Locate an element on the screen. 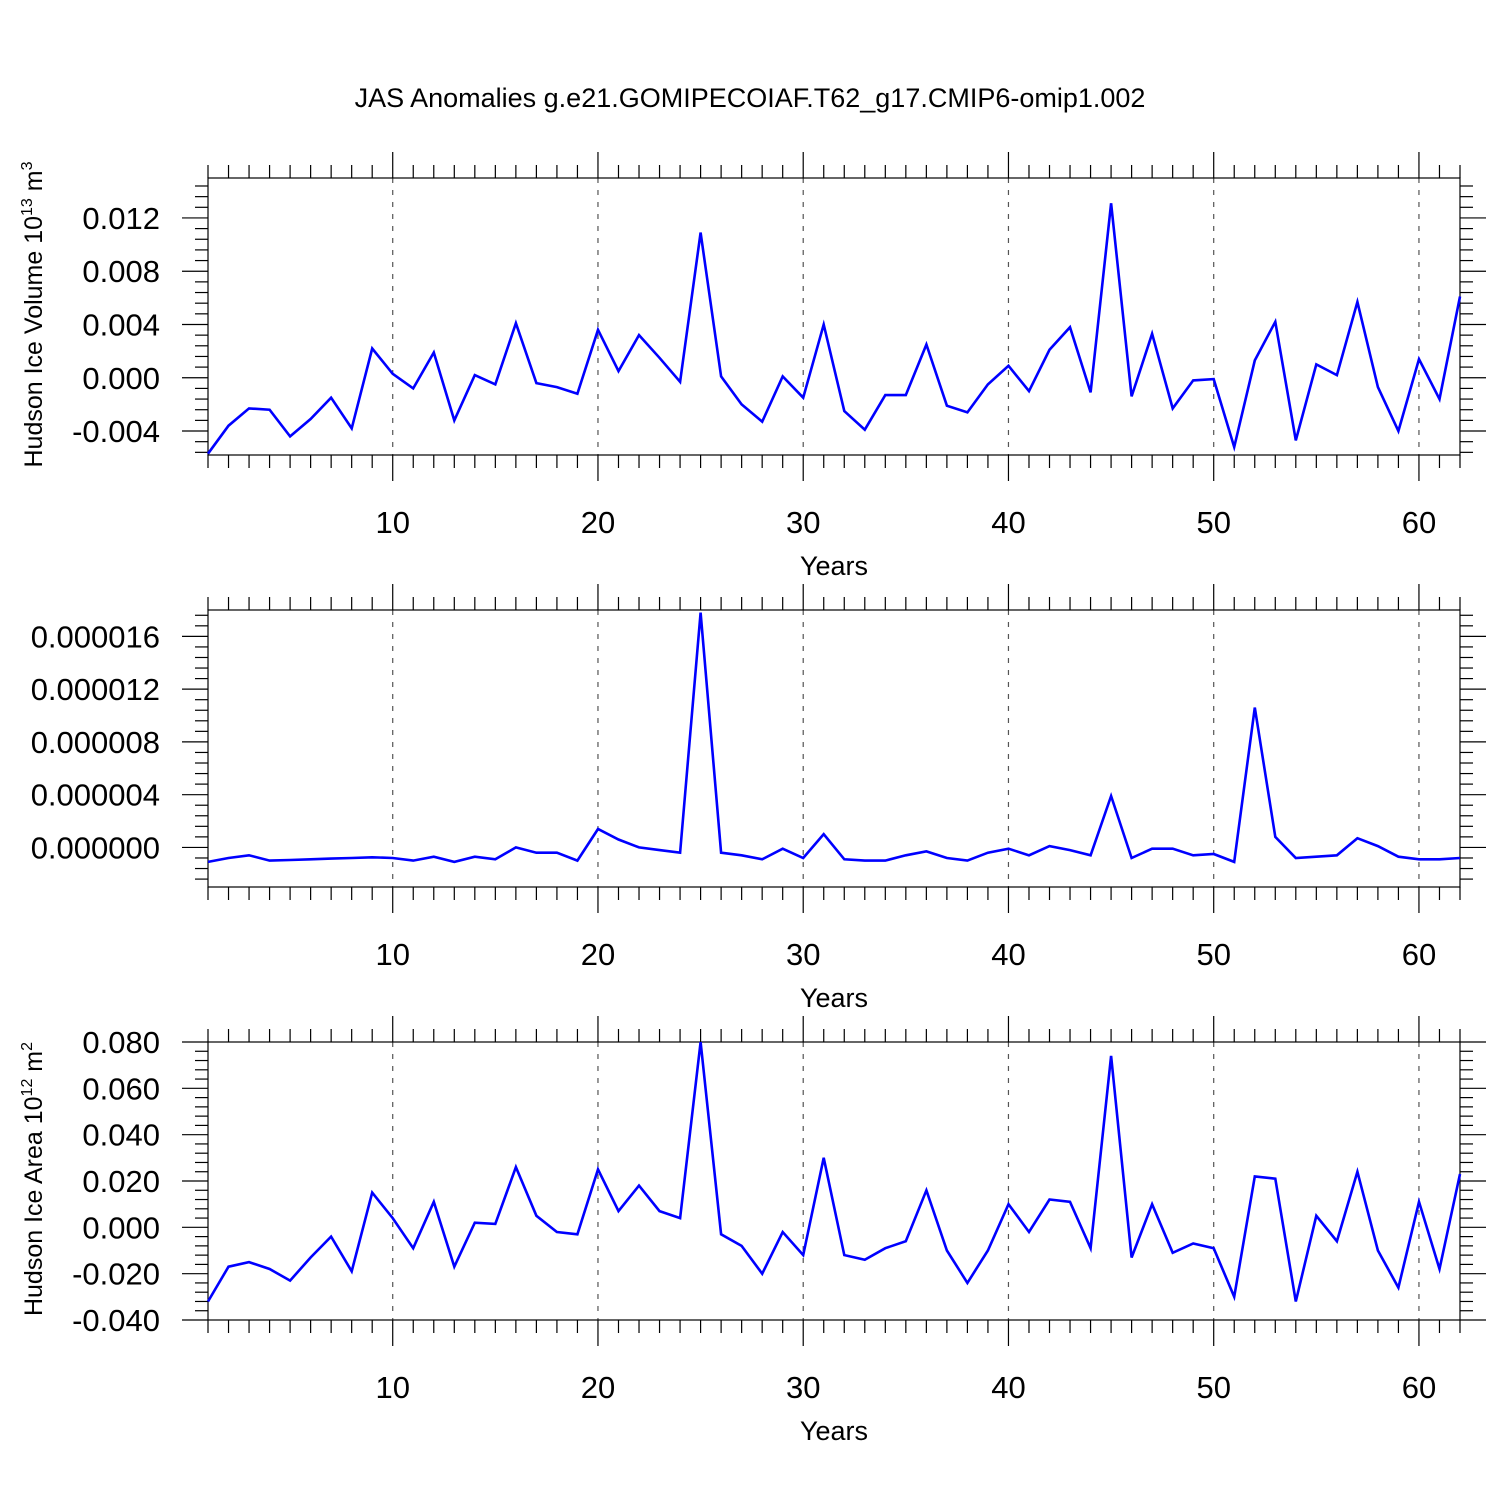  y-tick-label: 0.060 is located at coordinates (121, 1088).